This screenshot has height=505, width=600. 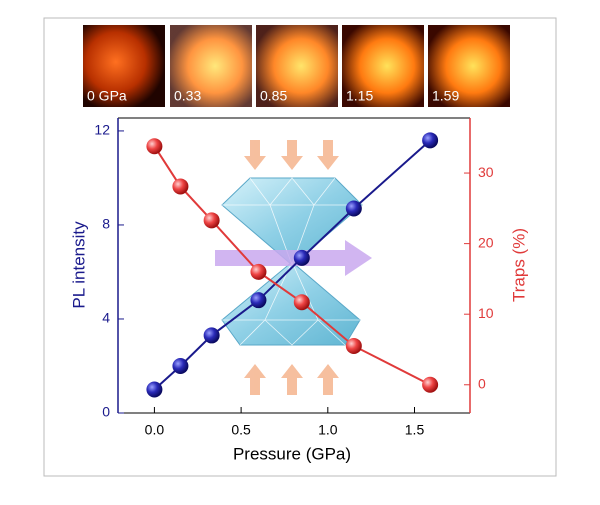 I want to click on photo-label: 1.59, so click(x=445, y=96).